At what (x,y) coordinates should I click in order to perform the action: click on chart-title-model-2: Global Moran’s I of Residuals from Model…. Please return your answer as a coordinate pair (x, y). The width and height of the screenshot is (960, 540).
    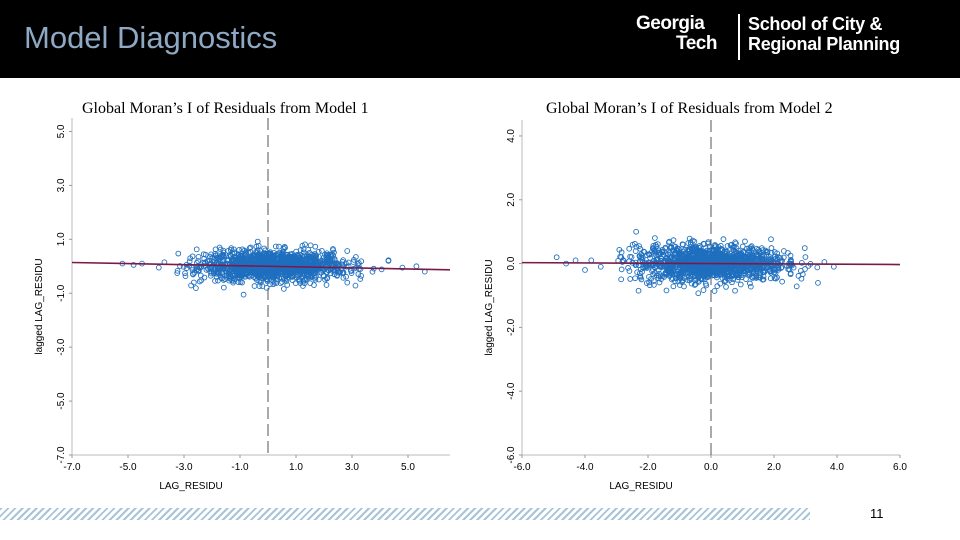
    Looking at the image, I should click on (689, 109).